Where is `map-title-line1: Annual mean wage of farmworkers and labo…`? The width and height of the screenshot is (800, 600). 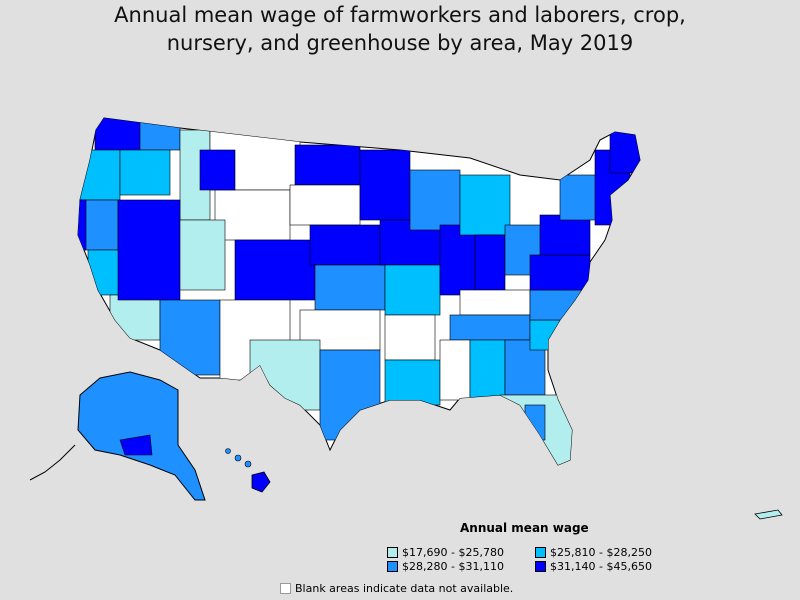
map-title-line1: Annual mean wage of farmworkers and labo… is located at coordinates (400, 15).